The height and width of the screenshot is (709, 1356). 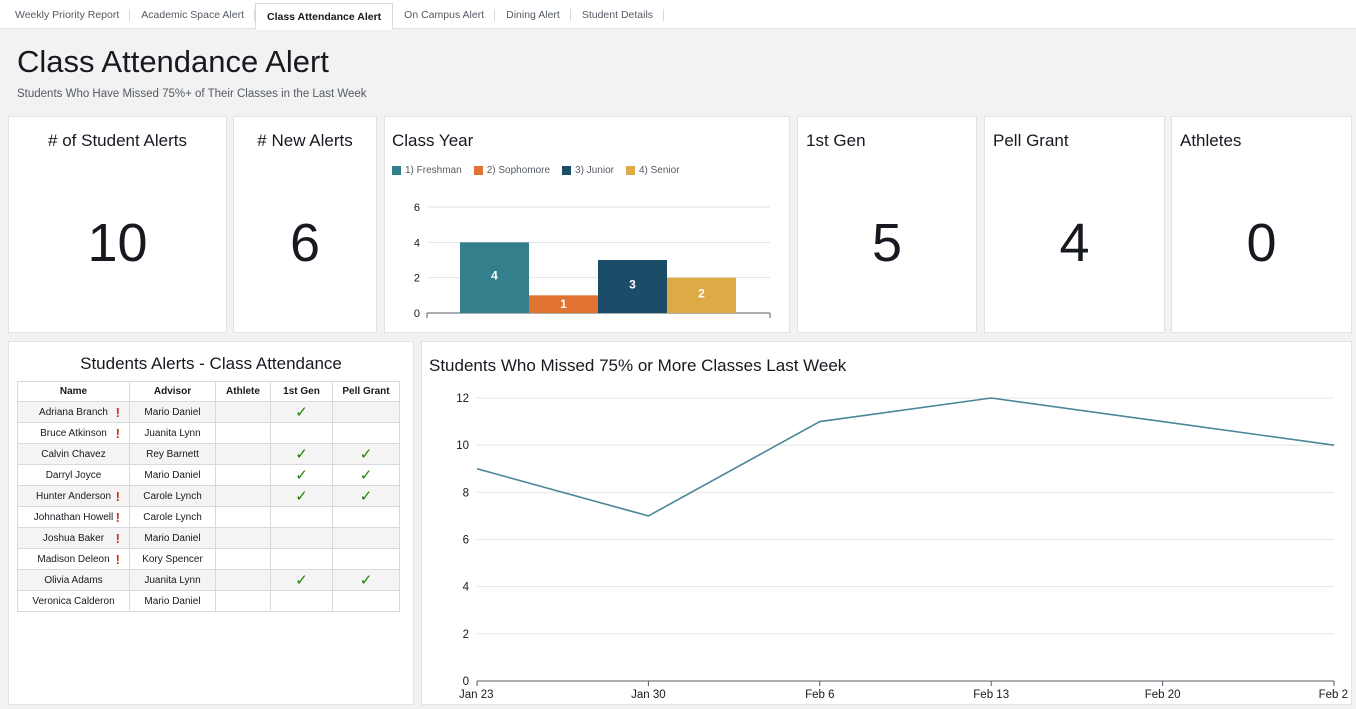 I want to click on kpi-athletes-card: Athletes 0, so click(x=1261, y=224).